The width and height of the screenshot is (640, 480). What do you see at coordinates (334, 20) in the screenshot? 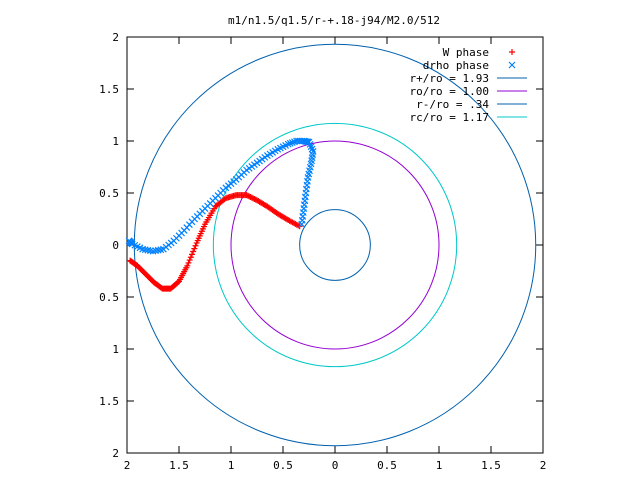
I see `chart-title: m1/n1.5/q1.5/r-+.18-j94/M2.0/512` at bounding box center [334, 20].